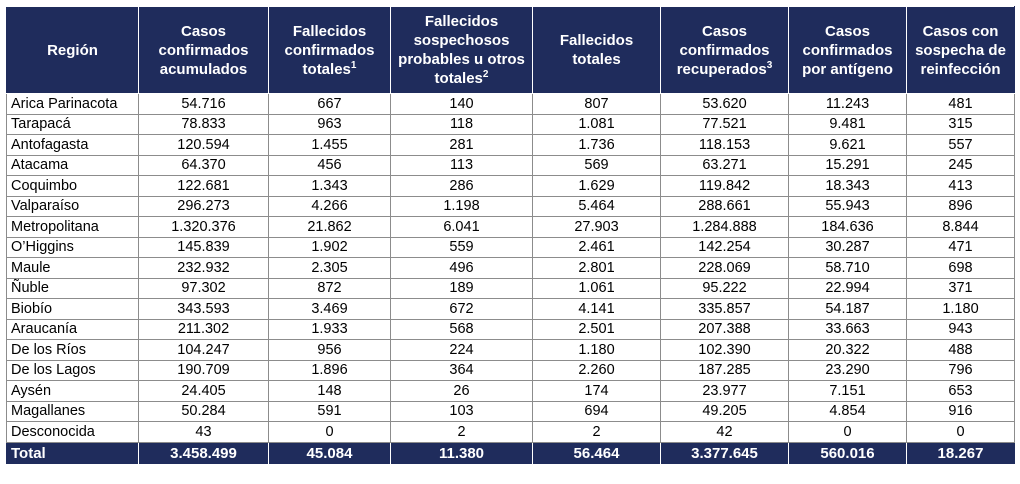 The height and width of the screenshot is (484, 1020). Describe the element at coordinates (461, 186) in the screenshot. I see `table-cell: 286` at that location.